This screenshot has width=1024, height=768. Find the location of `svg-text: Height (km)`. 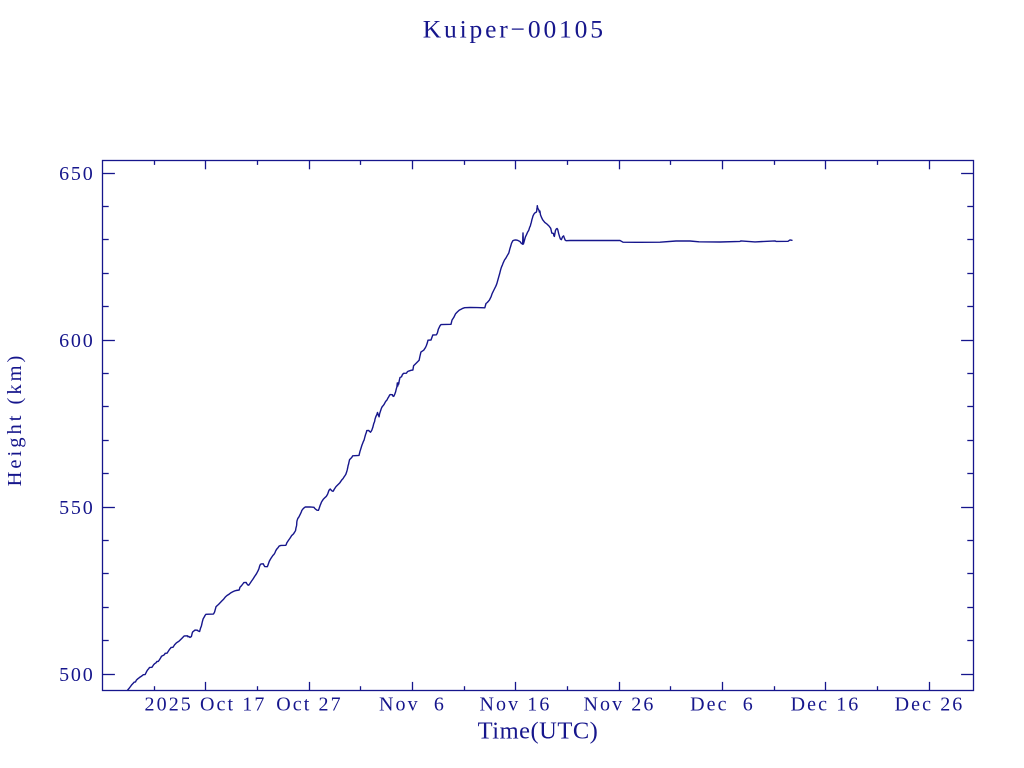

svg-text: Height (km) is located at coordinates (15, 420).